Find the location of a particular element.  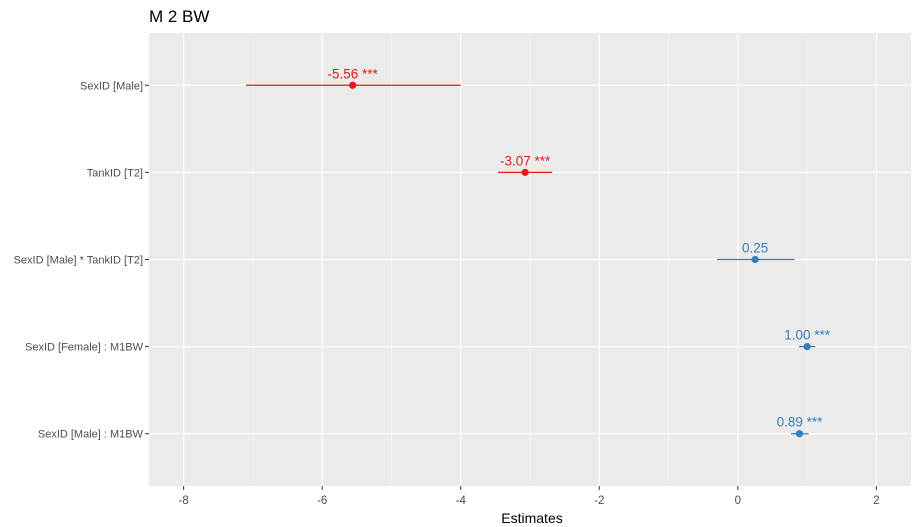

y-axis-label: SexID [Male] is located at coordinates (111, 86).